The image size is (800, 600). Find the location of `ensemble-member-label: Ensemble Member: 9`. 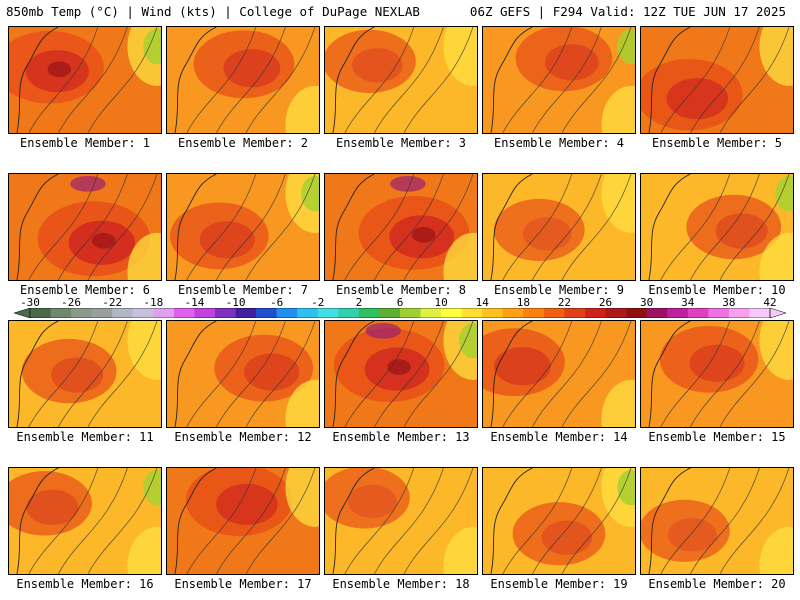

ensemble-member-label: Ensemble Member: 9 is located at coordinates (559, 290).